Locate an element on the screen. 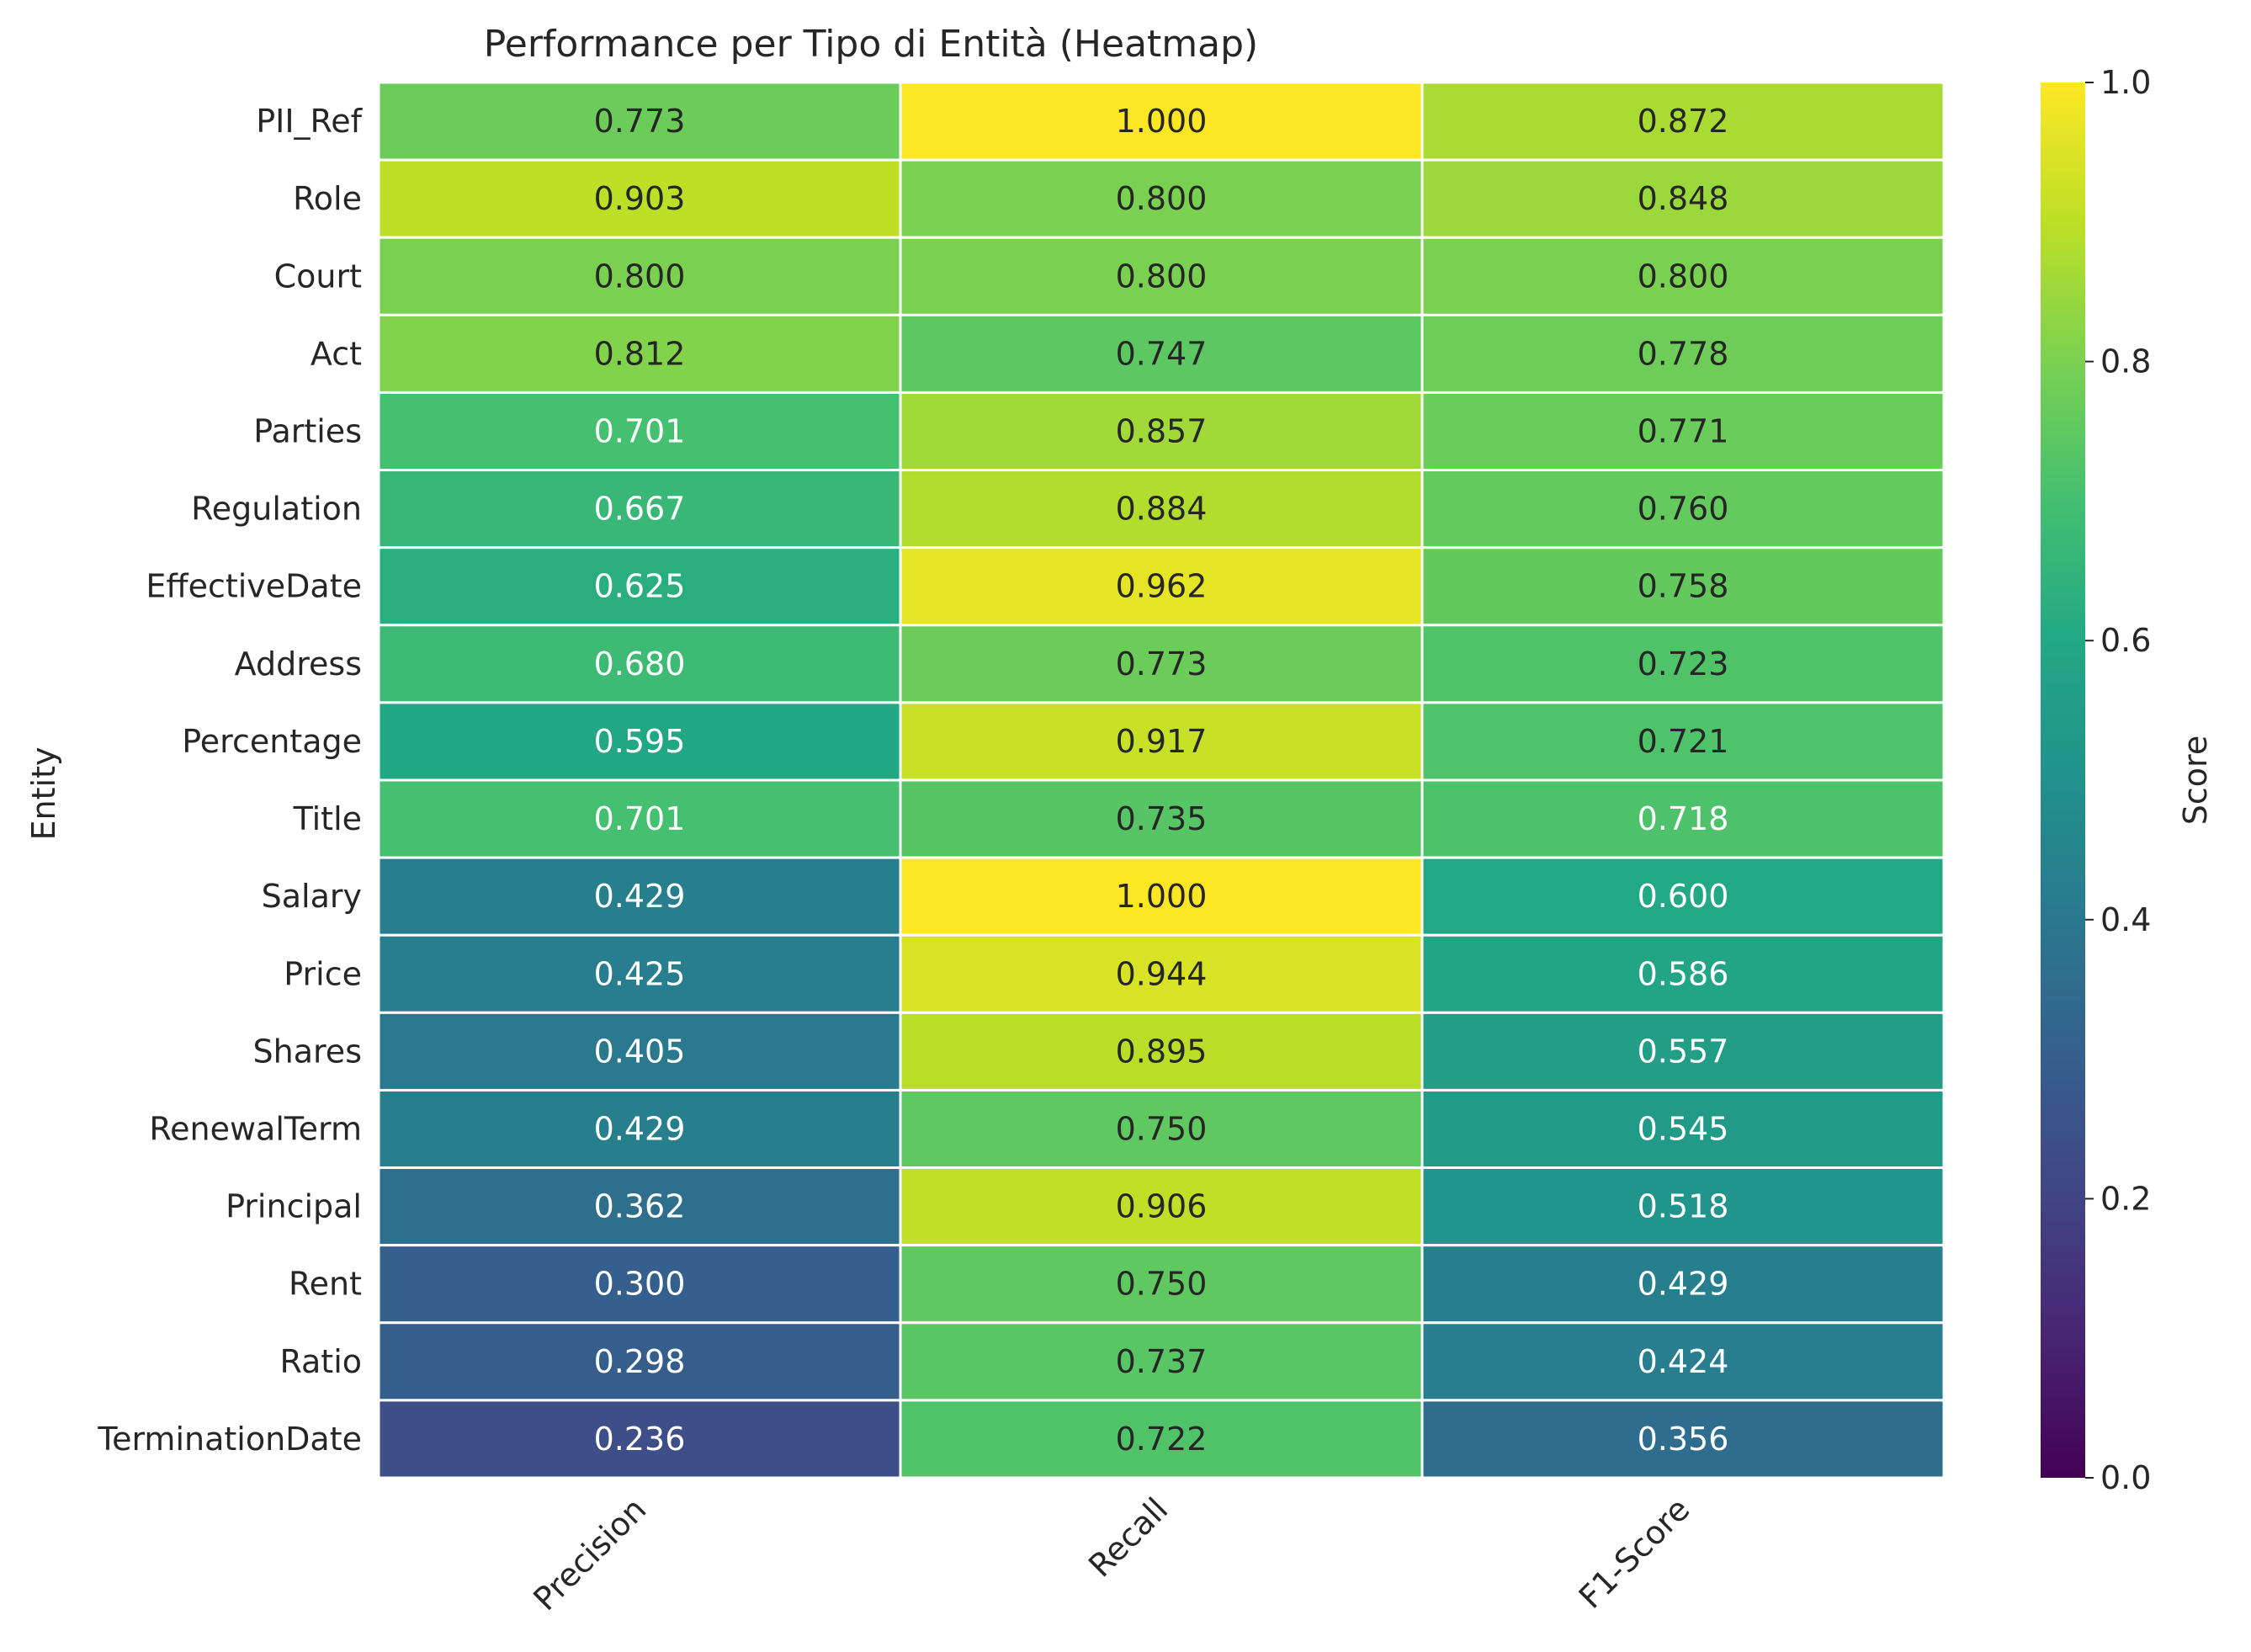 The image size is (2251, 1652). row-label: Court is located at coordinates (318, 276).